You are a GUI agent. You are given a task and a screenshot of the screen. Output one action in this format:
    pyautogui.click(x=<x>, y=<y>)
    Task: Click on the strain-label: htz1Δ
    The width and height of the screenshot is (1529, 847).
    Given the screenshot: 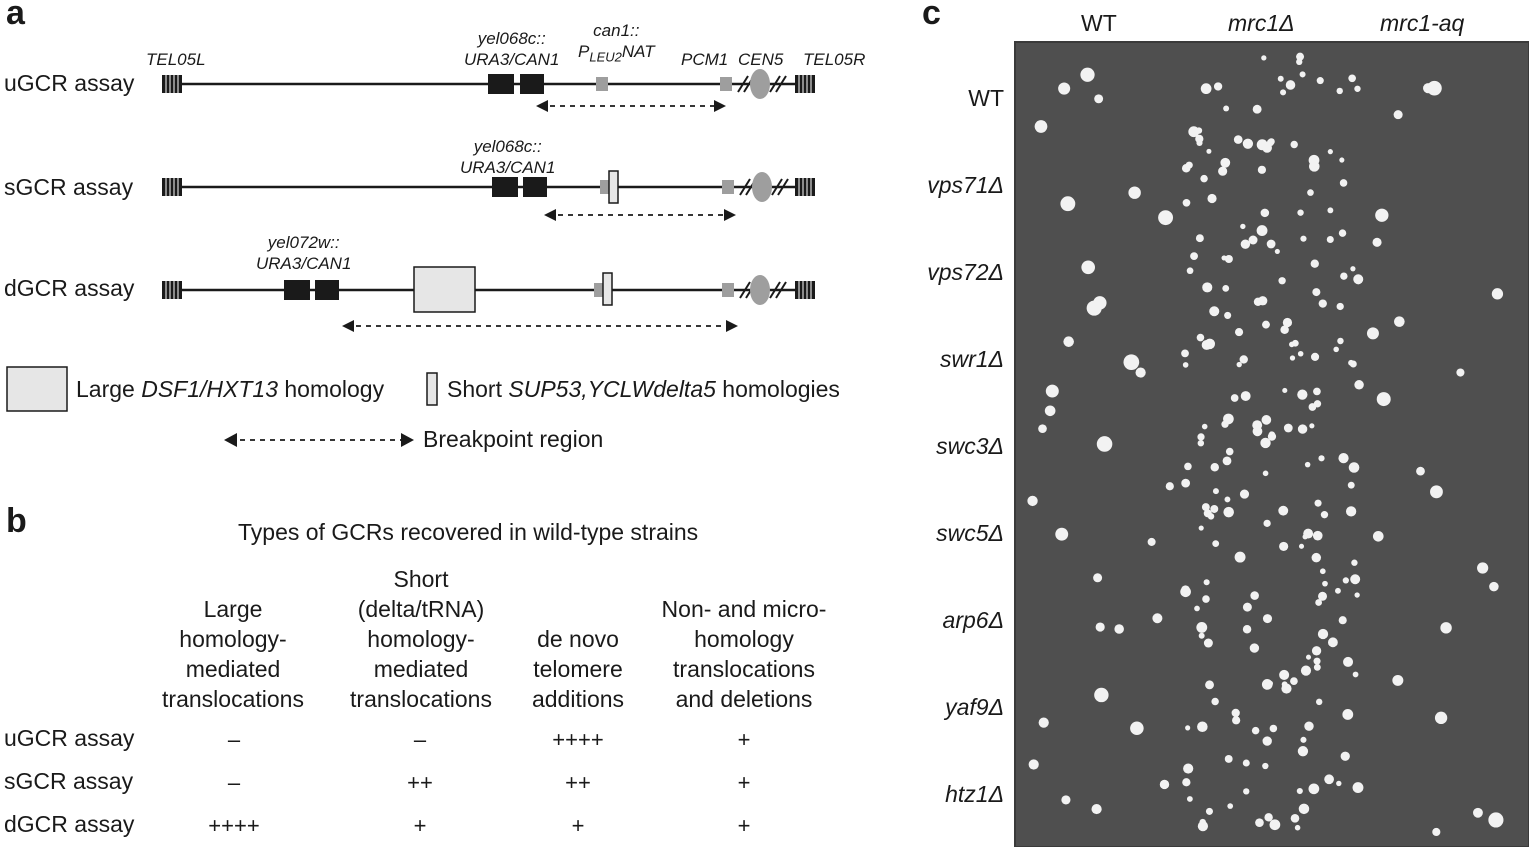 What is the action you would take?
    pyautogui.click(x=974, y=794)
    